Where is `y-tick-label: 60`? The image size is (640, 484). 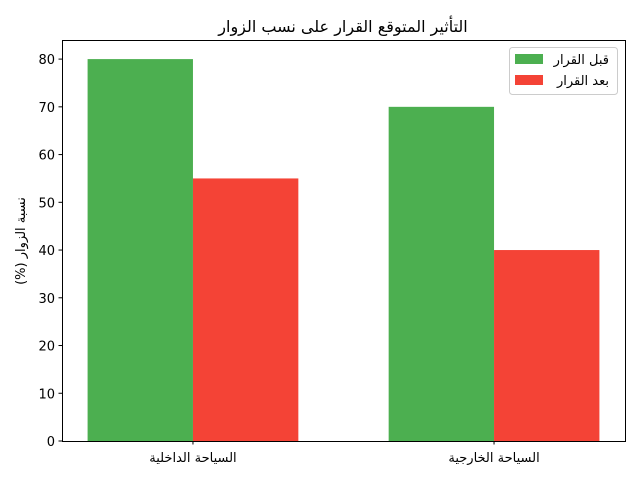 y-tick-label: 60 is located at coordinates (46, 156).